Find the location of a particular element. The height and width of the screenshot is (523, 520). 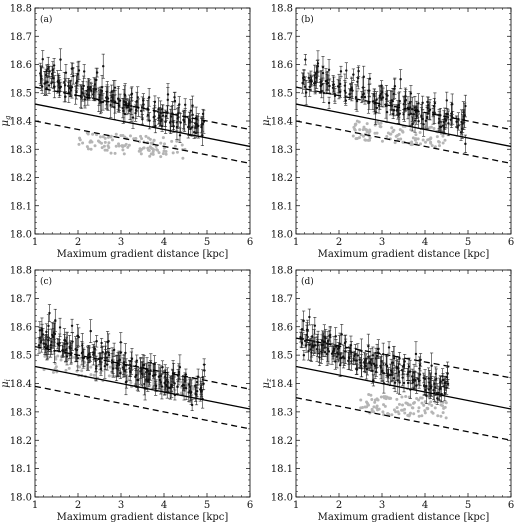

plot-area is located at coordinates (403, 107).